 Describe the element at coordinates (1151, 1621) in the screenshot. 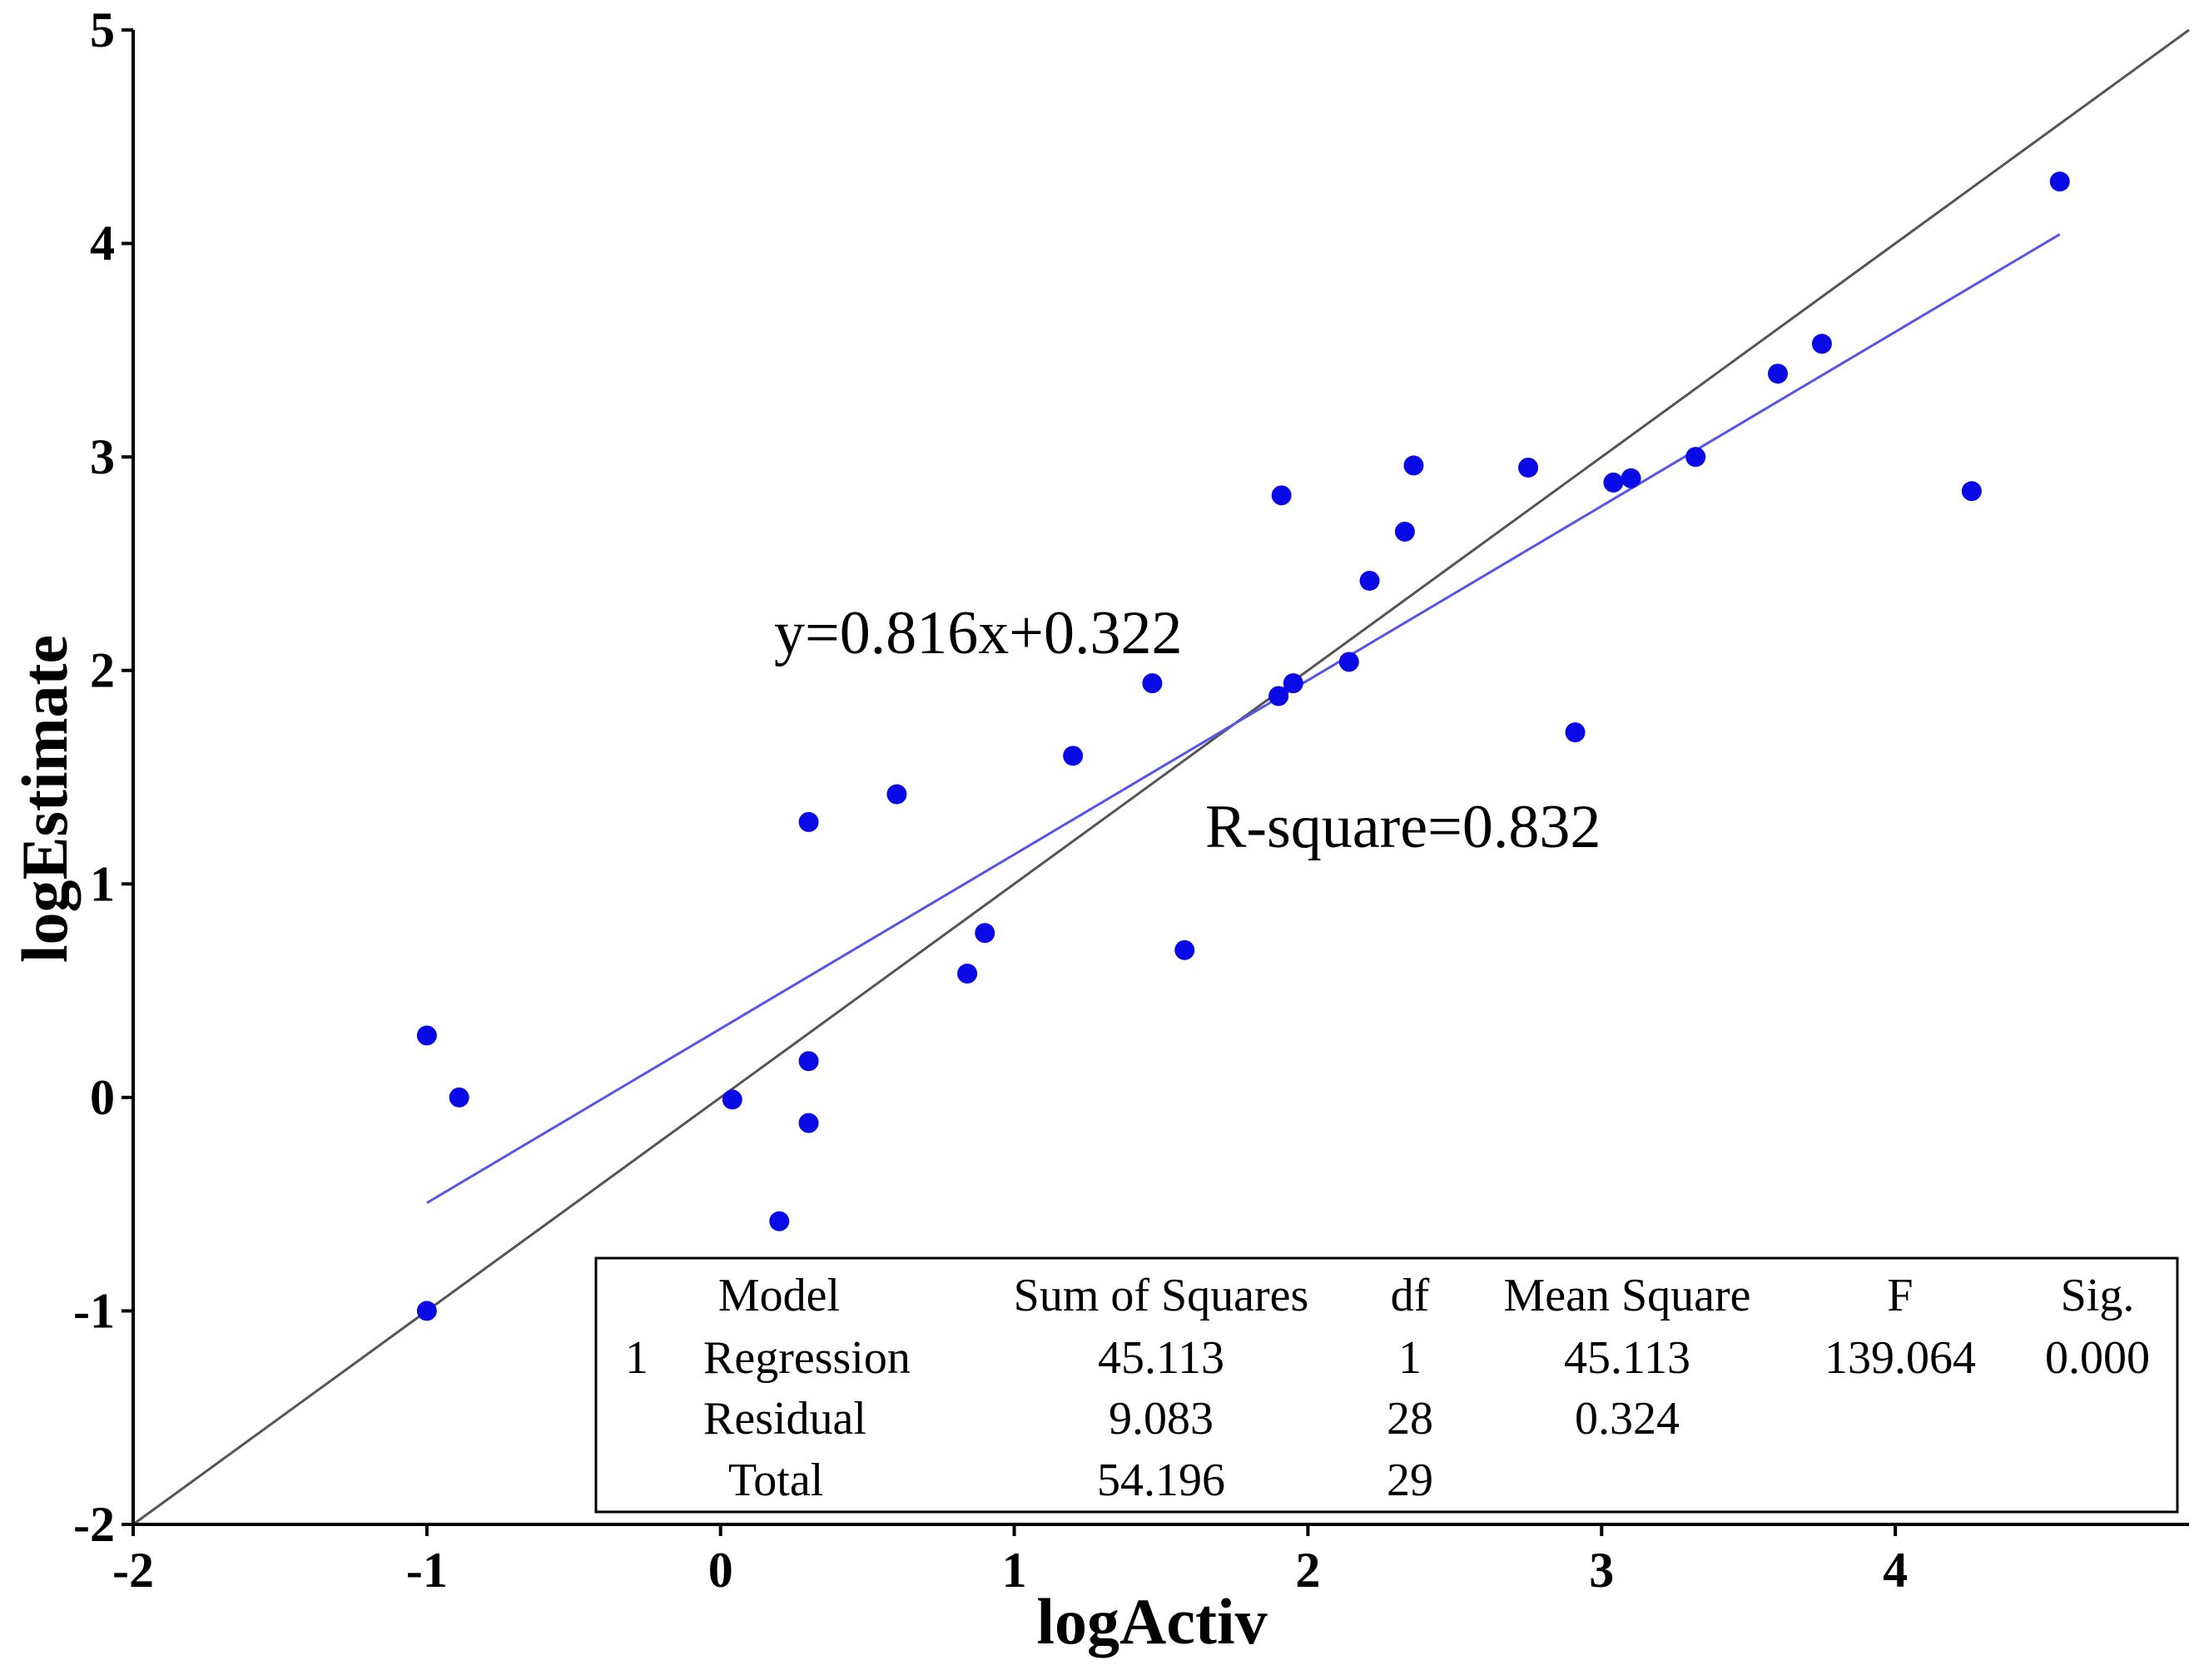

I see `x-axis-title: logActiv` at that location.